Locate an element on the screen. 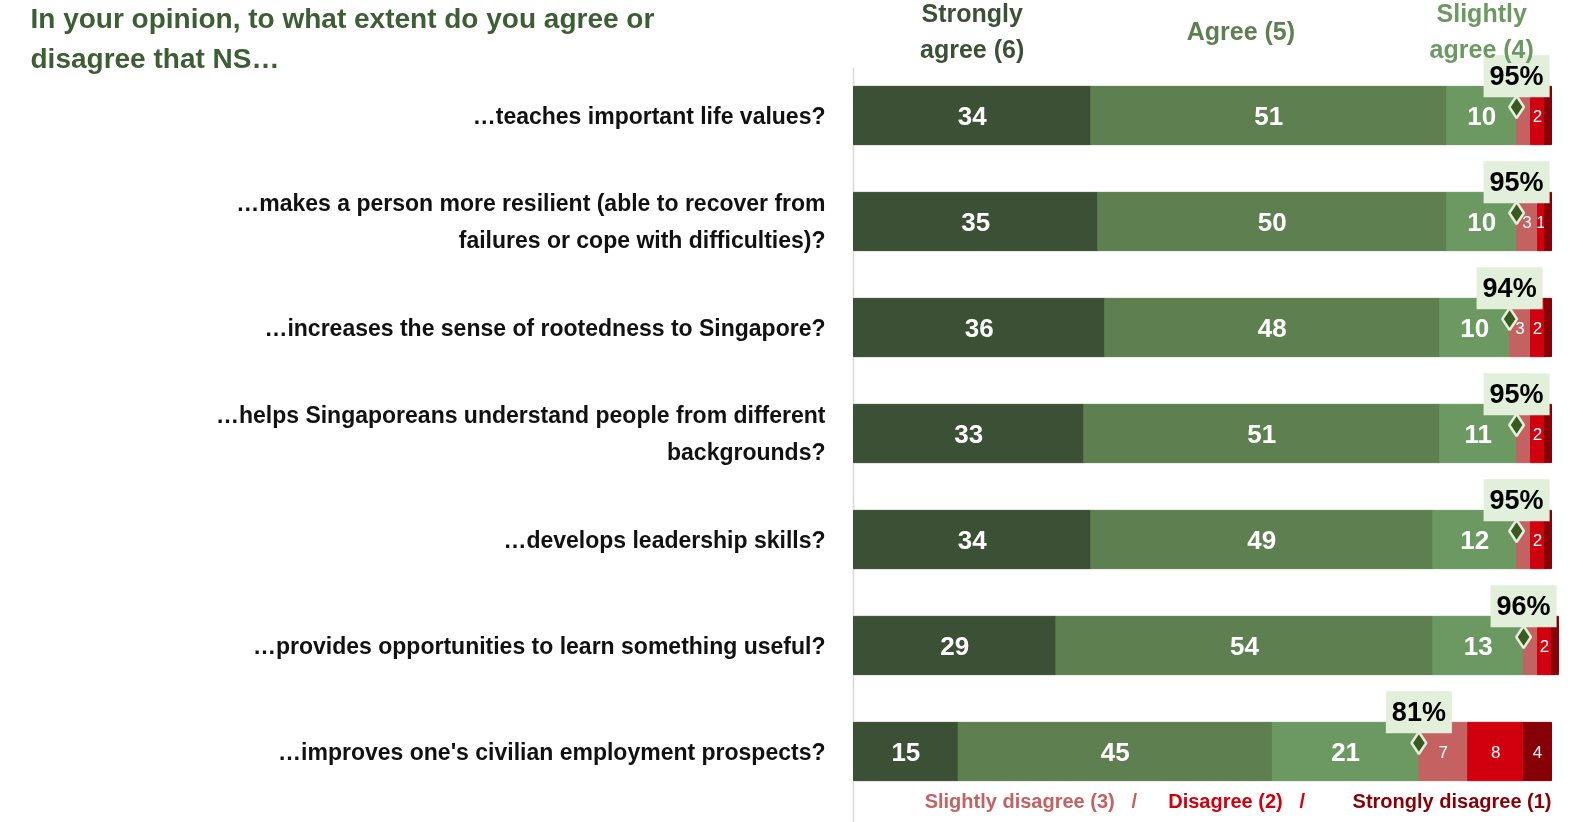  data-label: 11 is located at coordinates (1478, 433).